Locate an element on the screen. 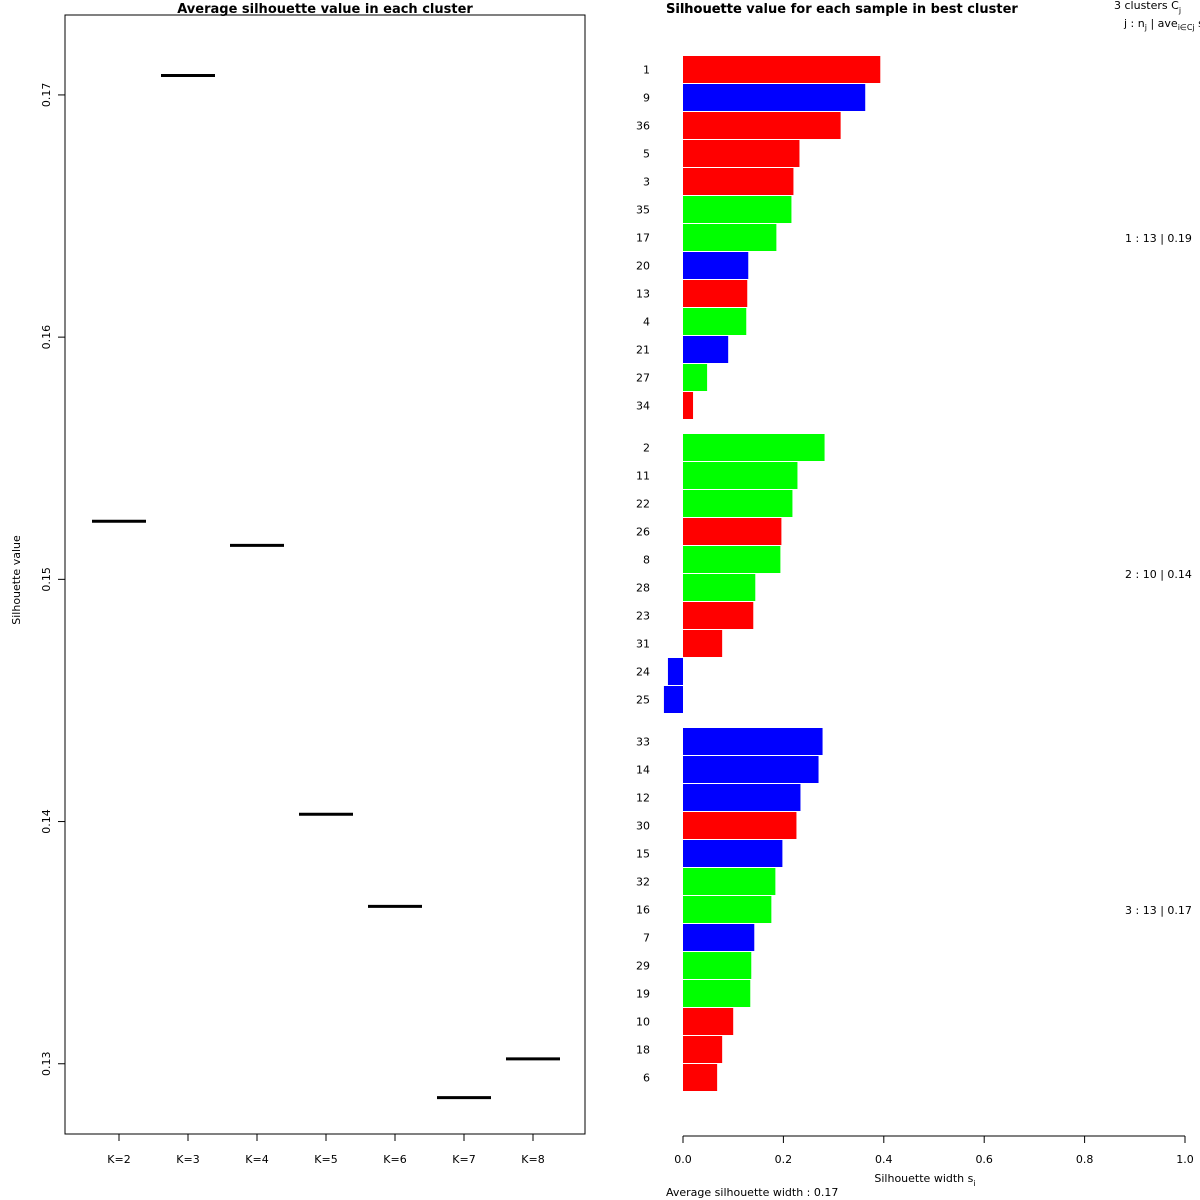 Image resolution: width=1200 pixels, height=1200 pixels. sample-label: 34 is located at coordinates (643, 406).